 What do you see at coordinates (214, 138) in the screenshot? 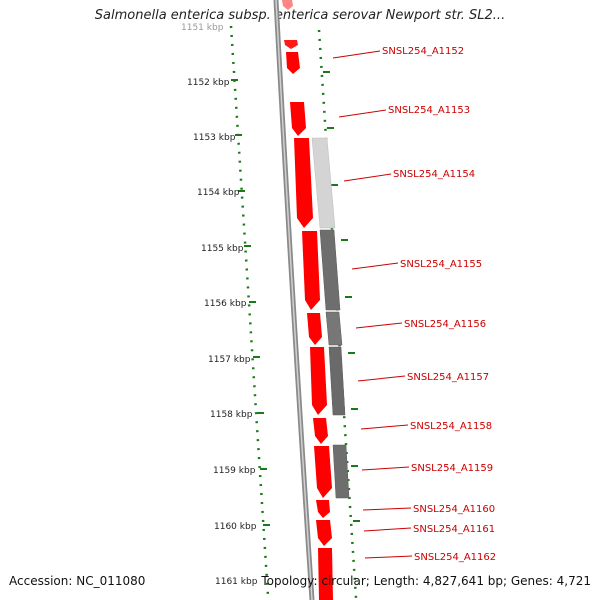
I see `scale-label: 1153 kbp` at bounding box center [214, 138].